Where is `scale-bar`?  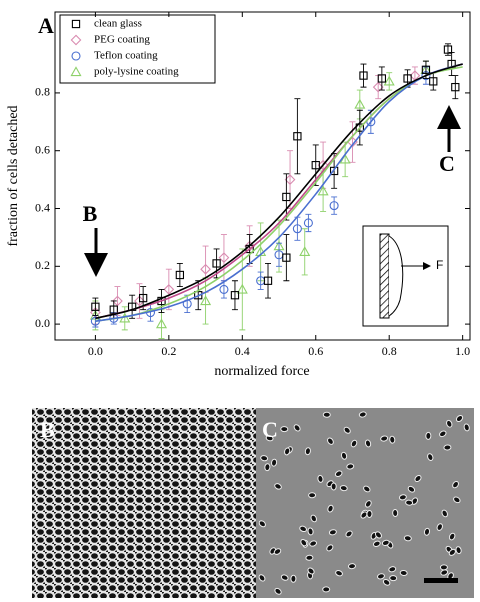
scale-bar is located at coordinates (441, 580).